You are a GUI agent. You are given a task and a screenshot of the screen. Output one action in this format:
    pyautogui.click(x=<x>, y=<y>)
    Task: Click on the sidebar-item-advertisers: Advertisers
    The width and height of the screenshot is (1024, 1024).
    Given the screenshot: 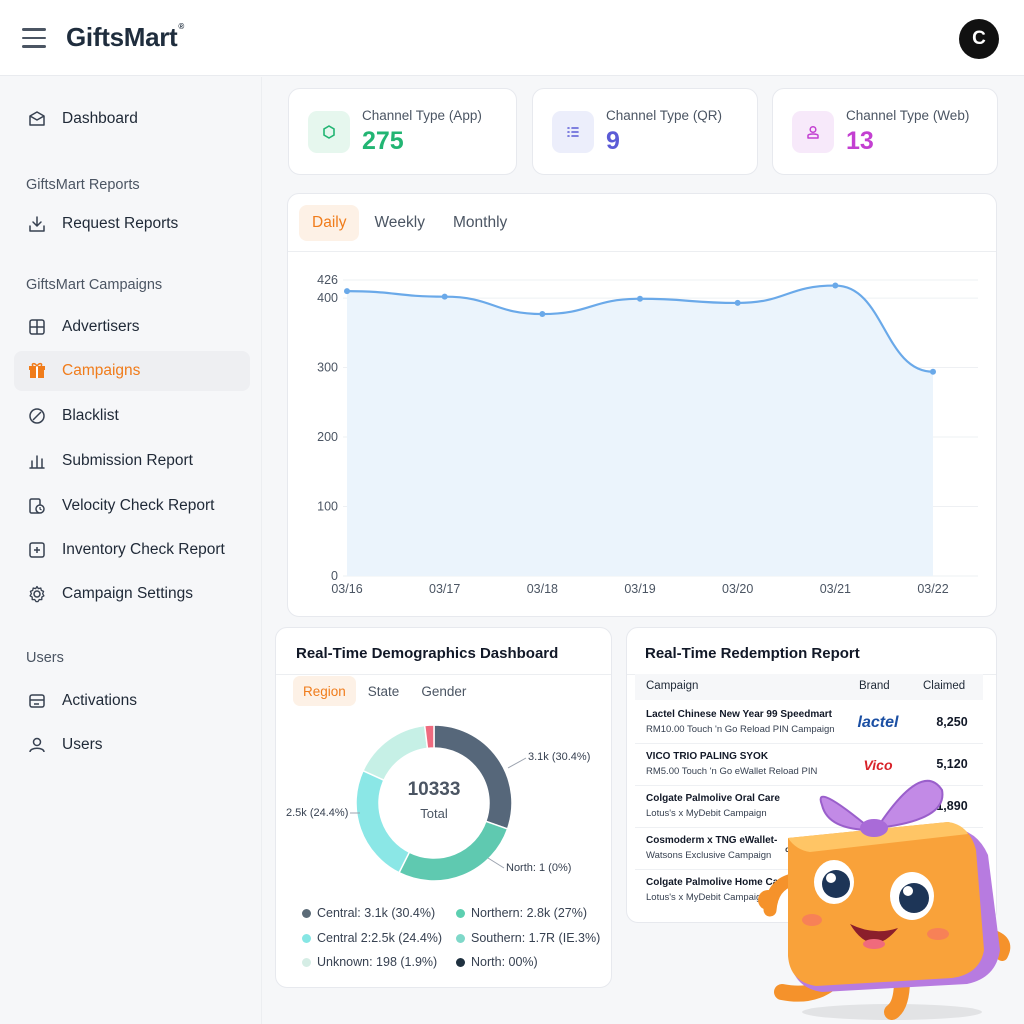 What is the action you would take?
    pyautogui.click(x=132, y=327)
    